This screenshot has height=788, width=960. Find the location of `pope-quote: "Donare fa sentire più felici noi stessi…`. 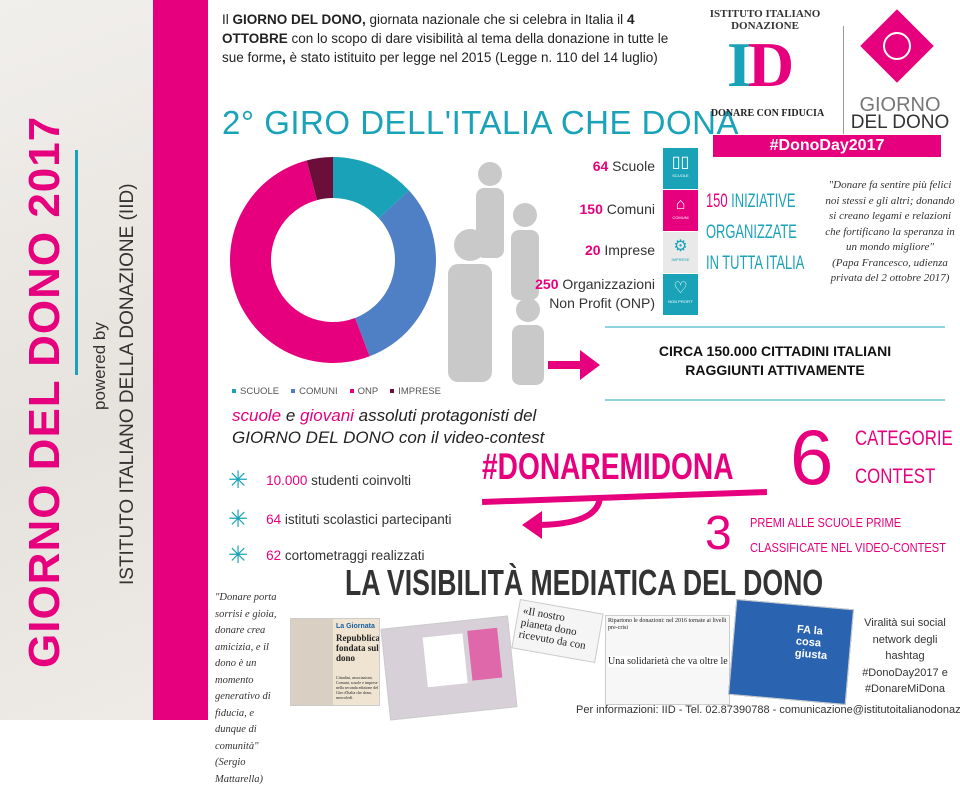

pope-quote: "Donare fa sentire più felici noi stessi… is located at coordinates (890, 231).